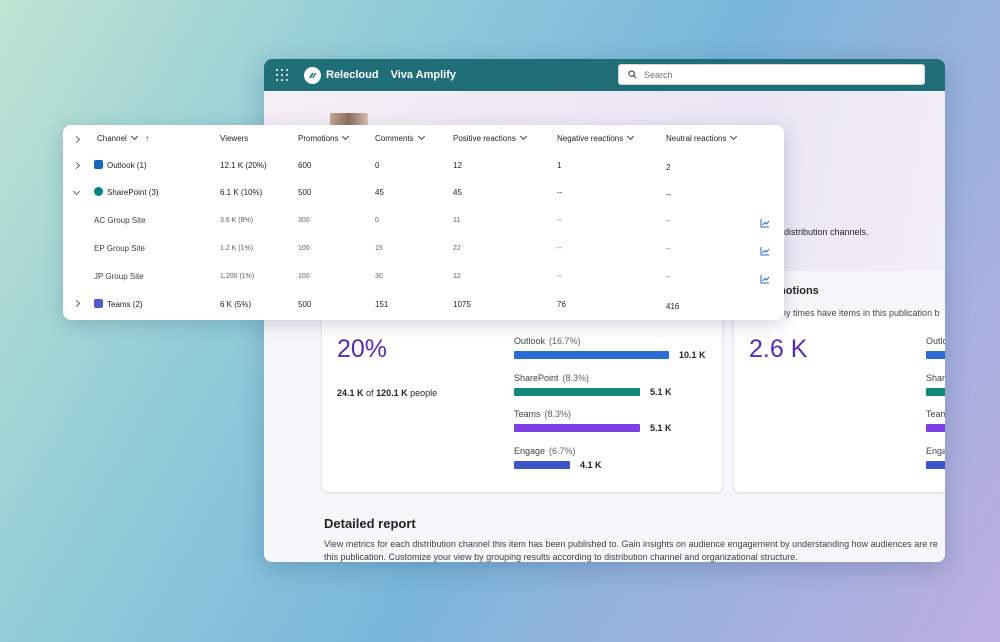  Describe the element at coordinates (935, 341) in the screenshot. I see `promo-label-outlook: Outlo` at that location.